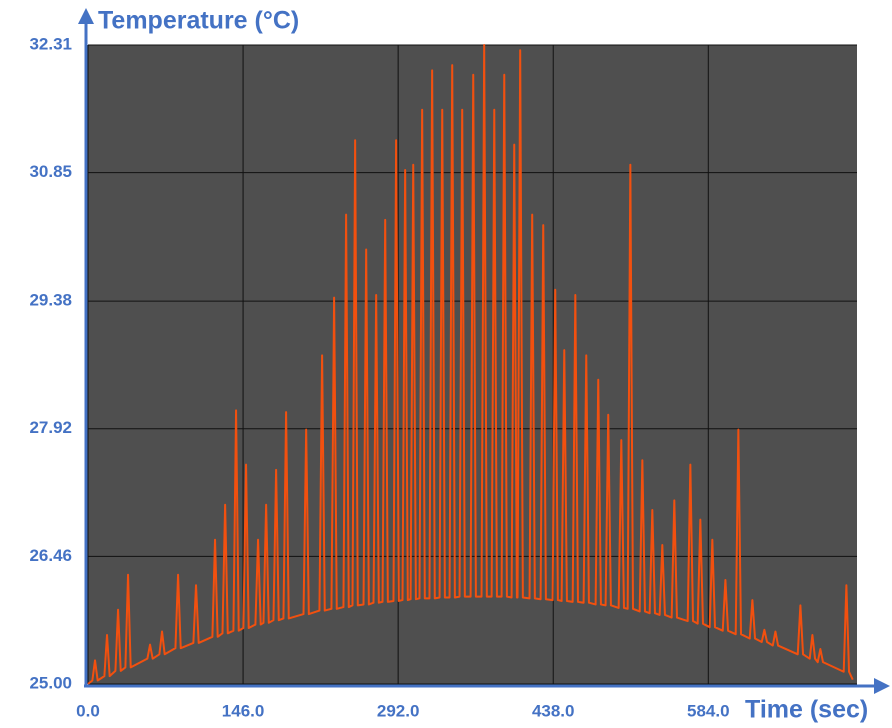 This screenshot has width=892, height=728. Describe the element at coordinates (86, 16) in the screenshot. I see `y-axis-arrow` at that location.